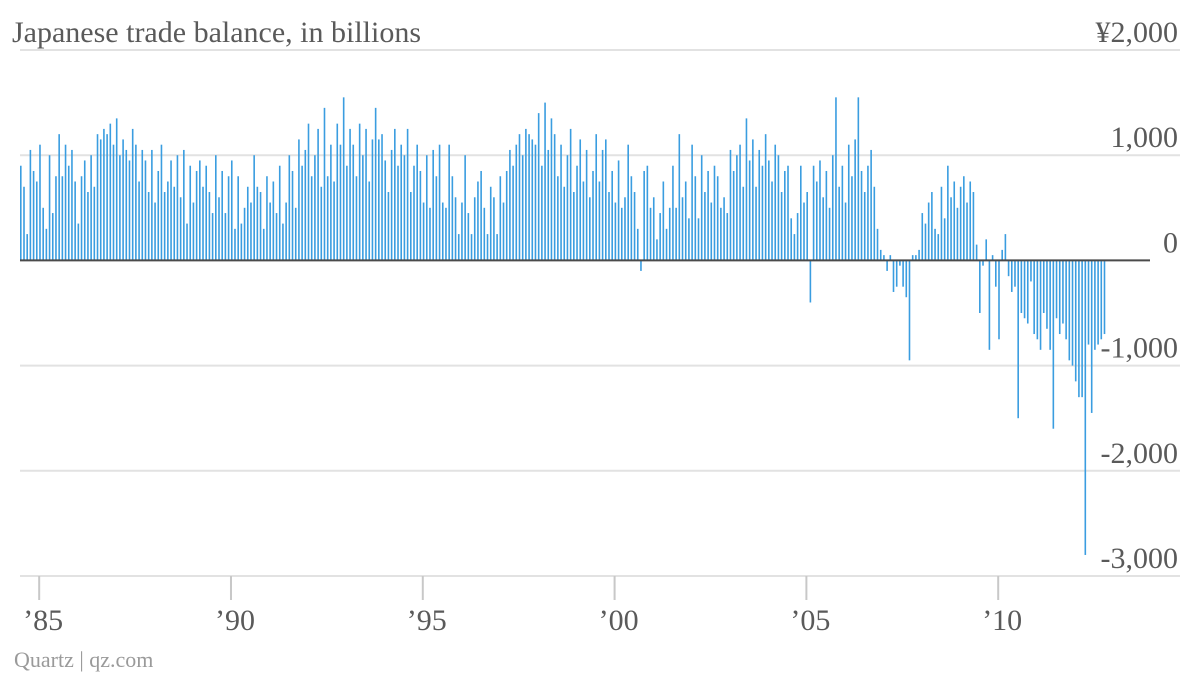  Describe the element at coordinates (235, 620) in the screenshot. I see `x-tick-label: ’90` at that location.